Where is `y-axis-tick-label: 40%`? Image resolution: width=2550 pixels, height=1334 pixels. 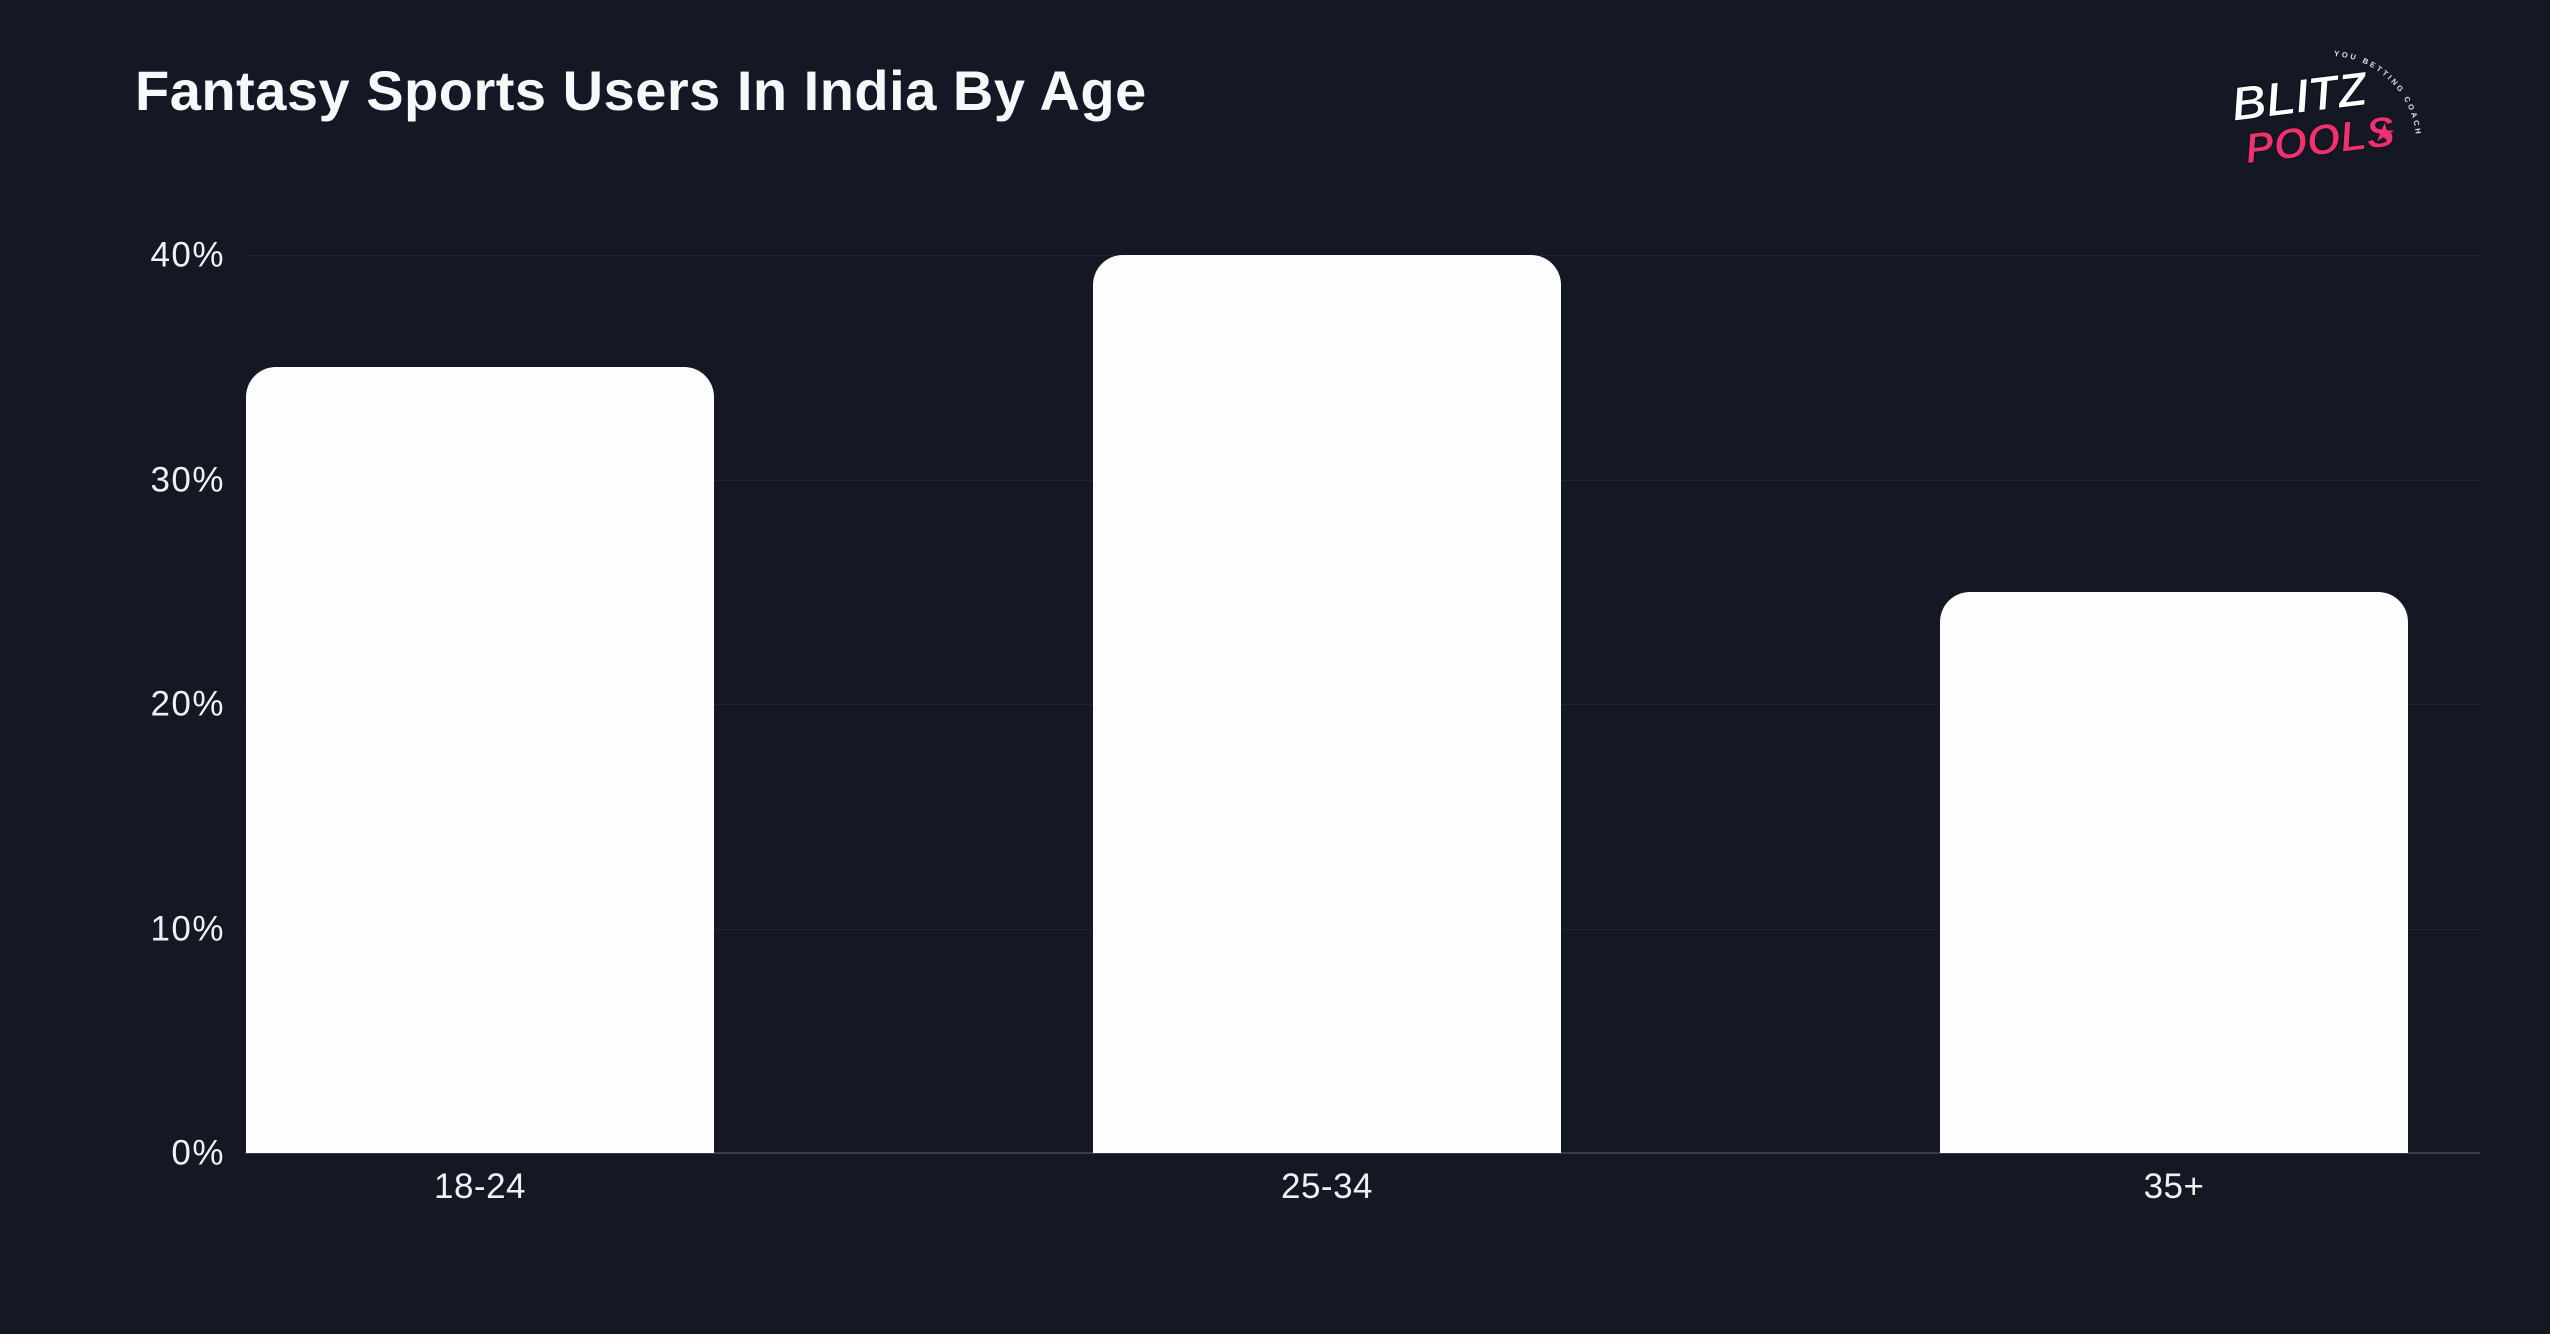
y-axis-tick-label: 40% is located at coordinates (187, 255).